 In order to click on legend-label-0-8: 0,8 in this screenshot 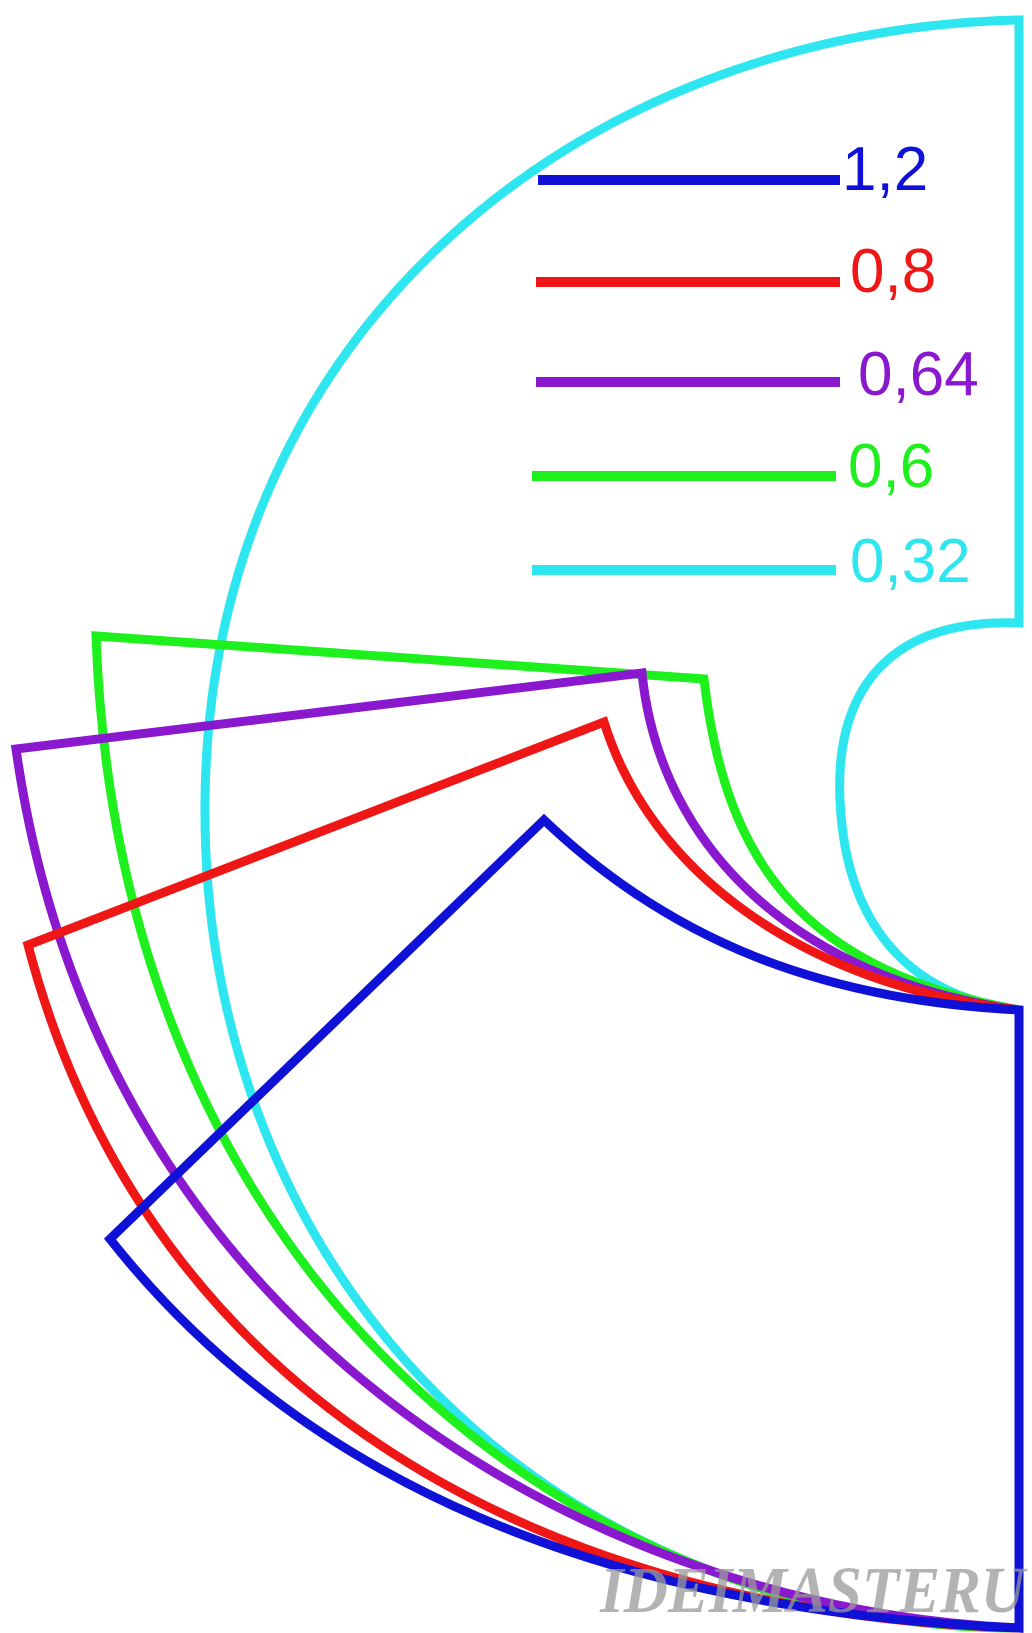, I will do `click(893, 271)`.